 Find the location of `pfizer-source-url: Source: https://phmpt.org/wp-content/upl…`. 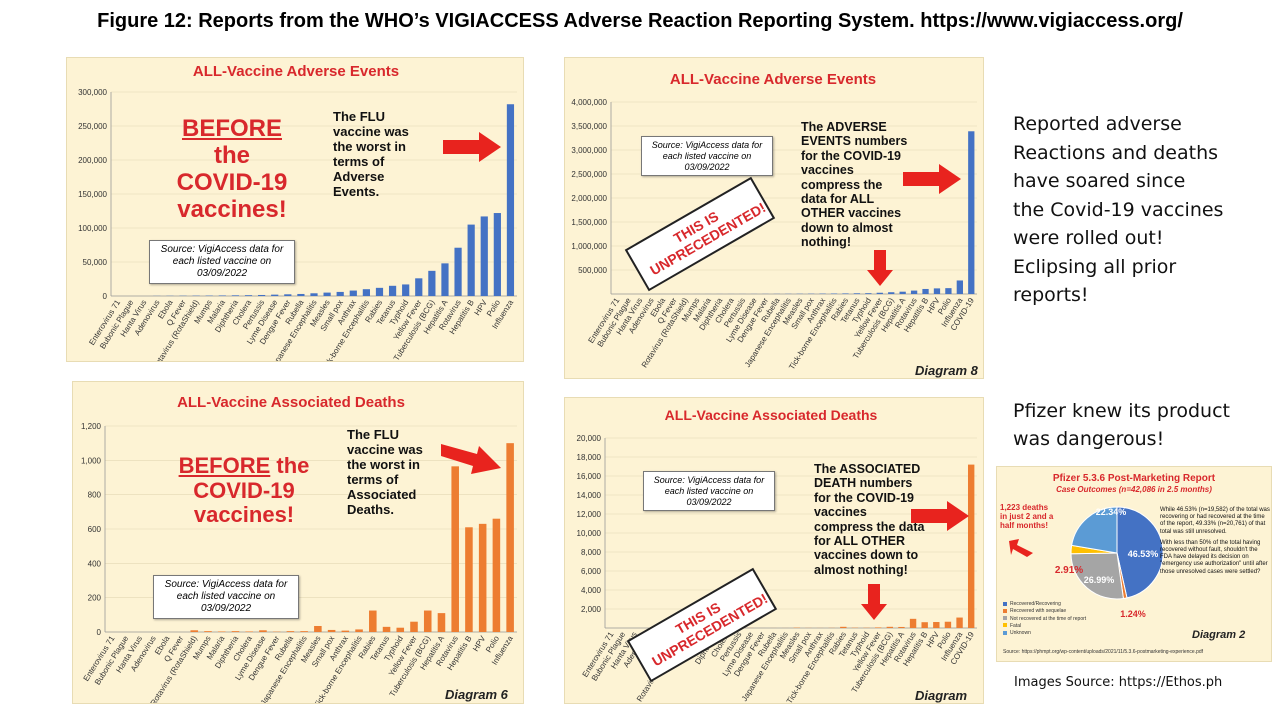

pfizer-source-url: Source: https://phmpt.org/wp-content/upl… is located at coordinates (1103, 652).